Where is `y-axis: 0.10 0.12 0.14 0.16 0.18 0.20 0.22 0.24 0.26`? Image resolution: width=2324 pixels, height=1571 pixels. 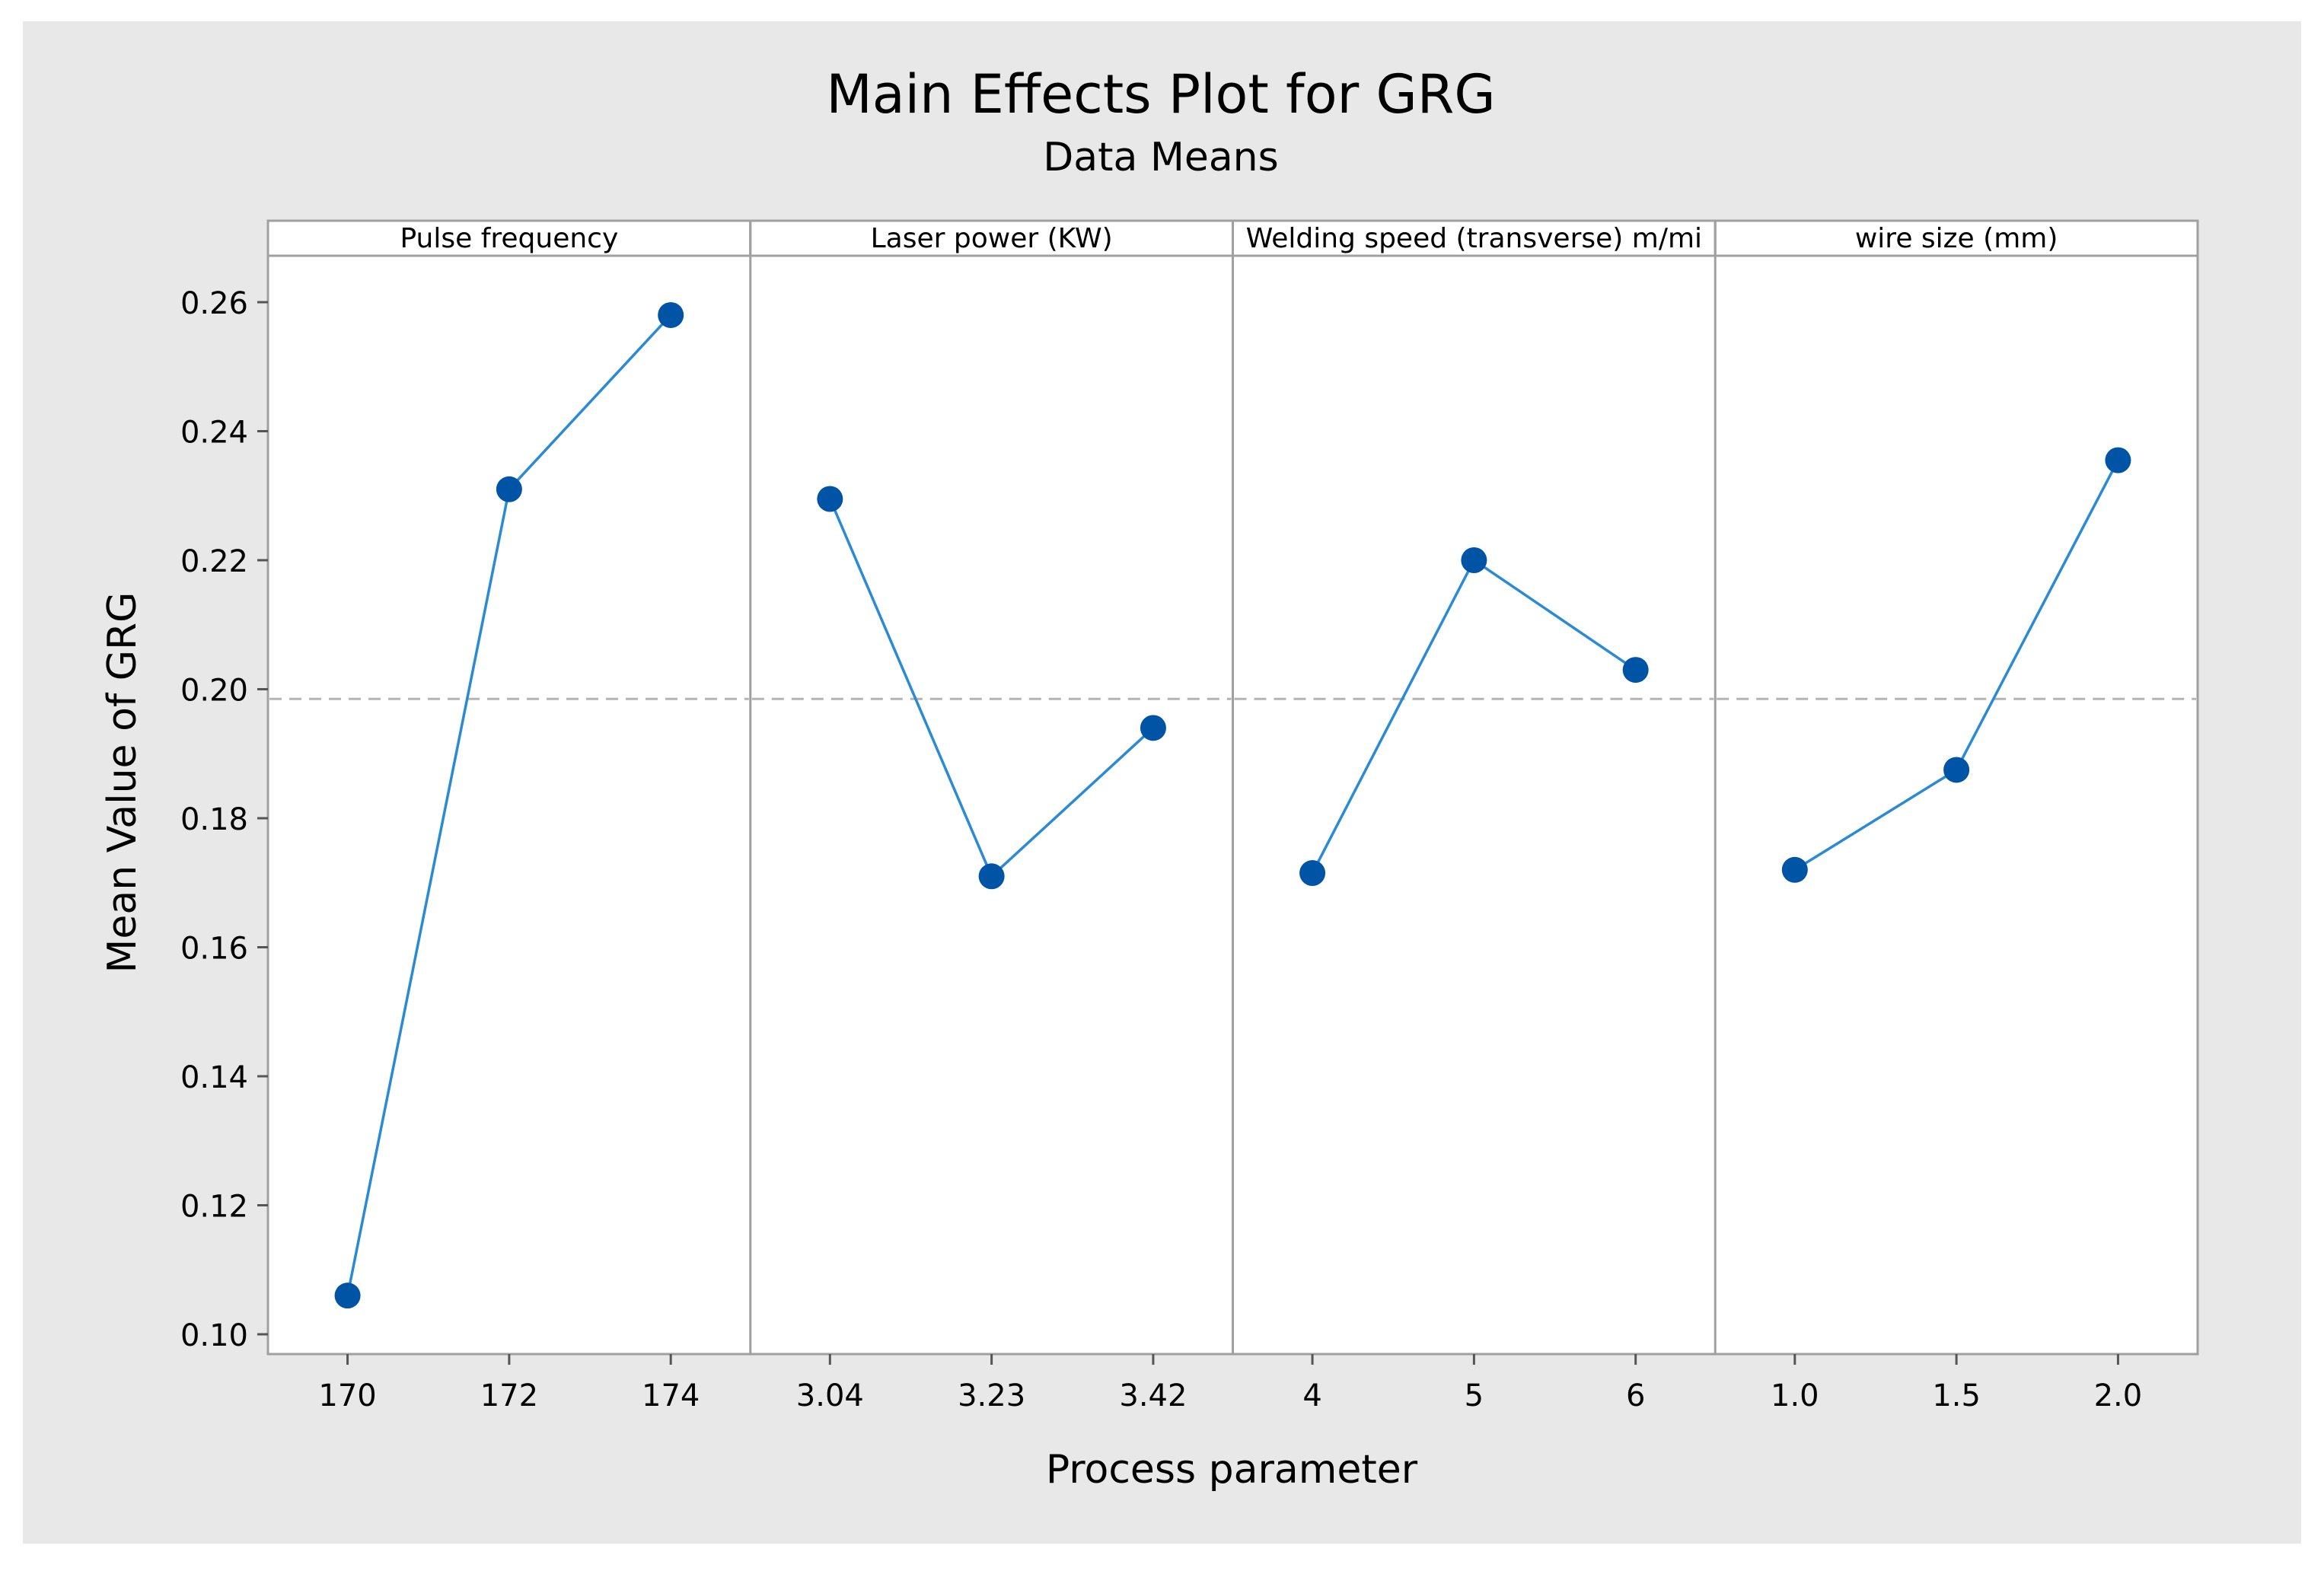
y-axis: 0.10 0.12 0.14 0.16 0.18 0.20 0.22 0.24 0.26 is located at coordinates (224, 820).